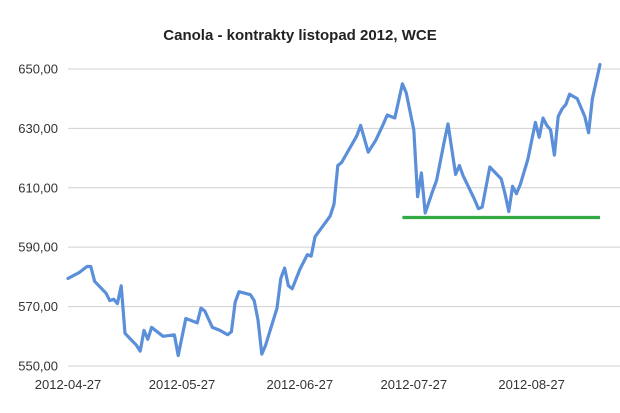 This screenshot has height=413, width=620. I want to click on x-tick-label: 2012-07-27, so click(414, 384).